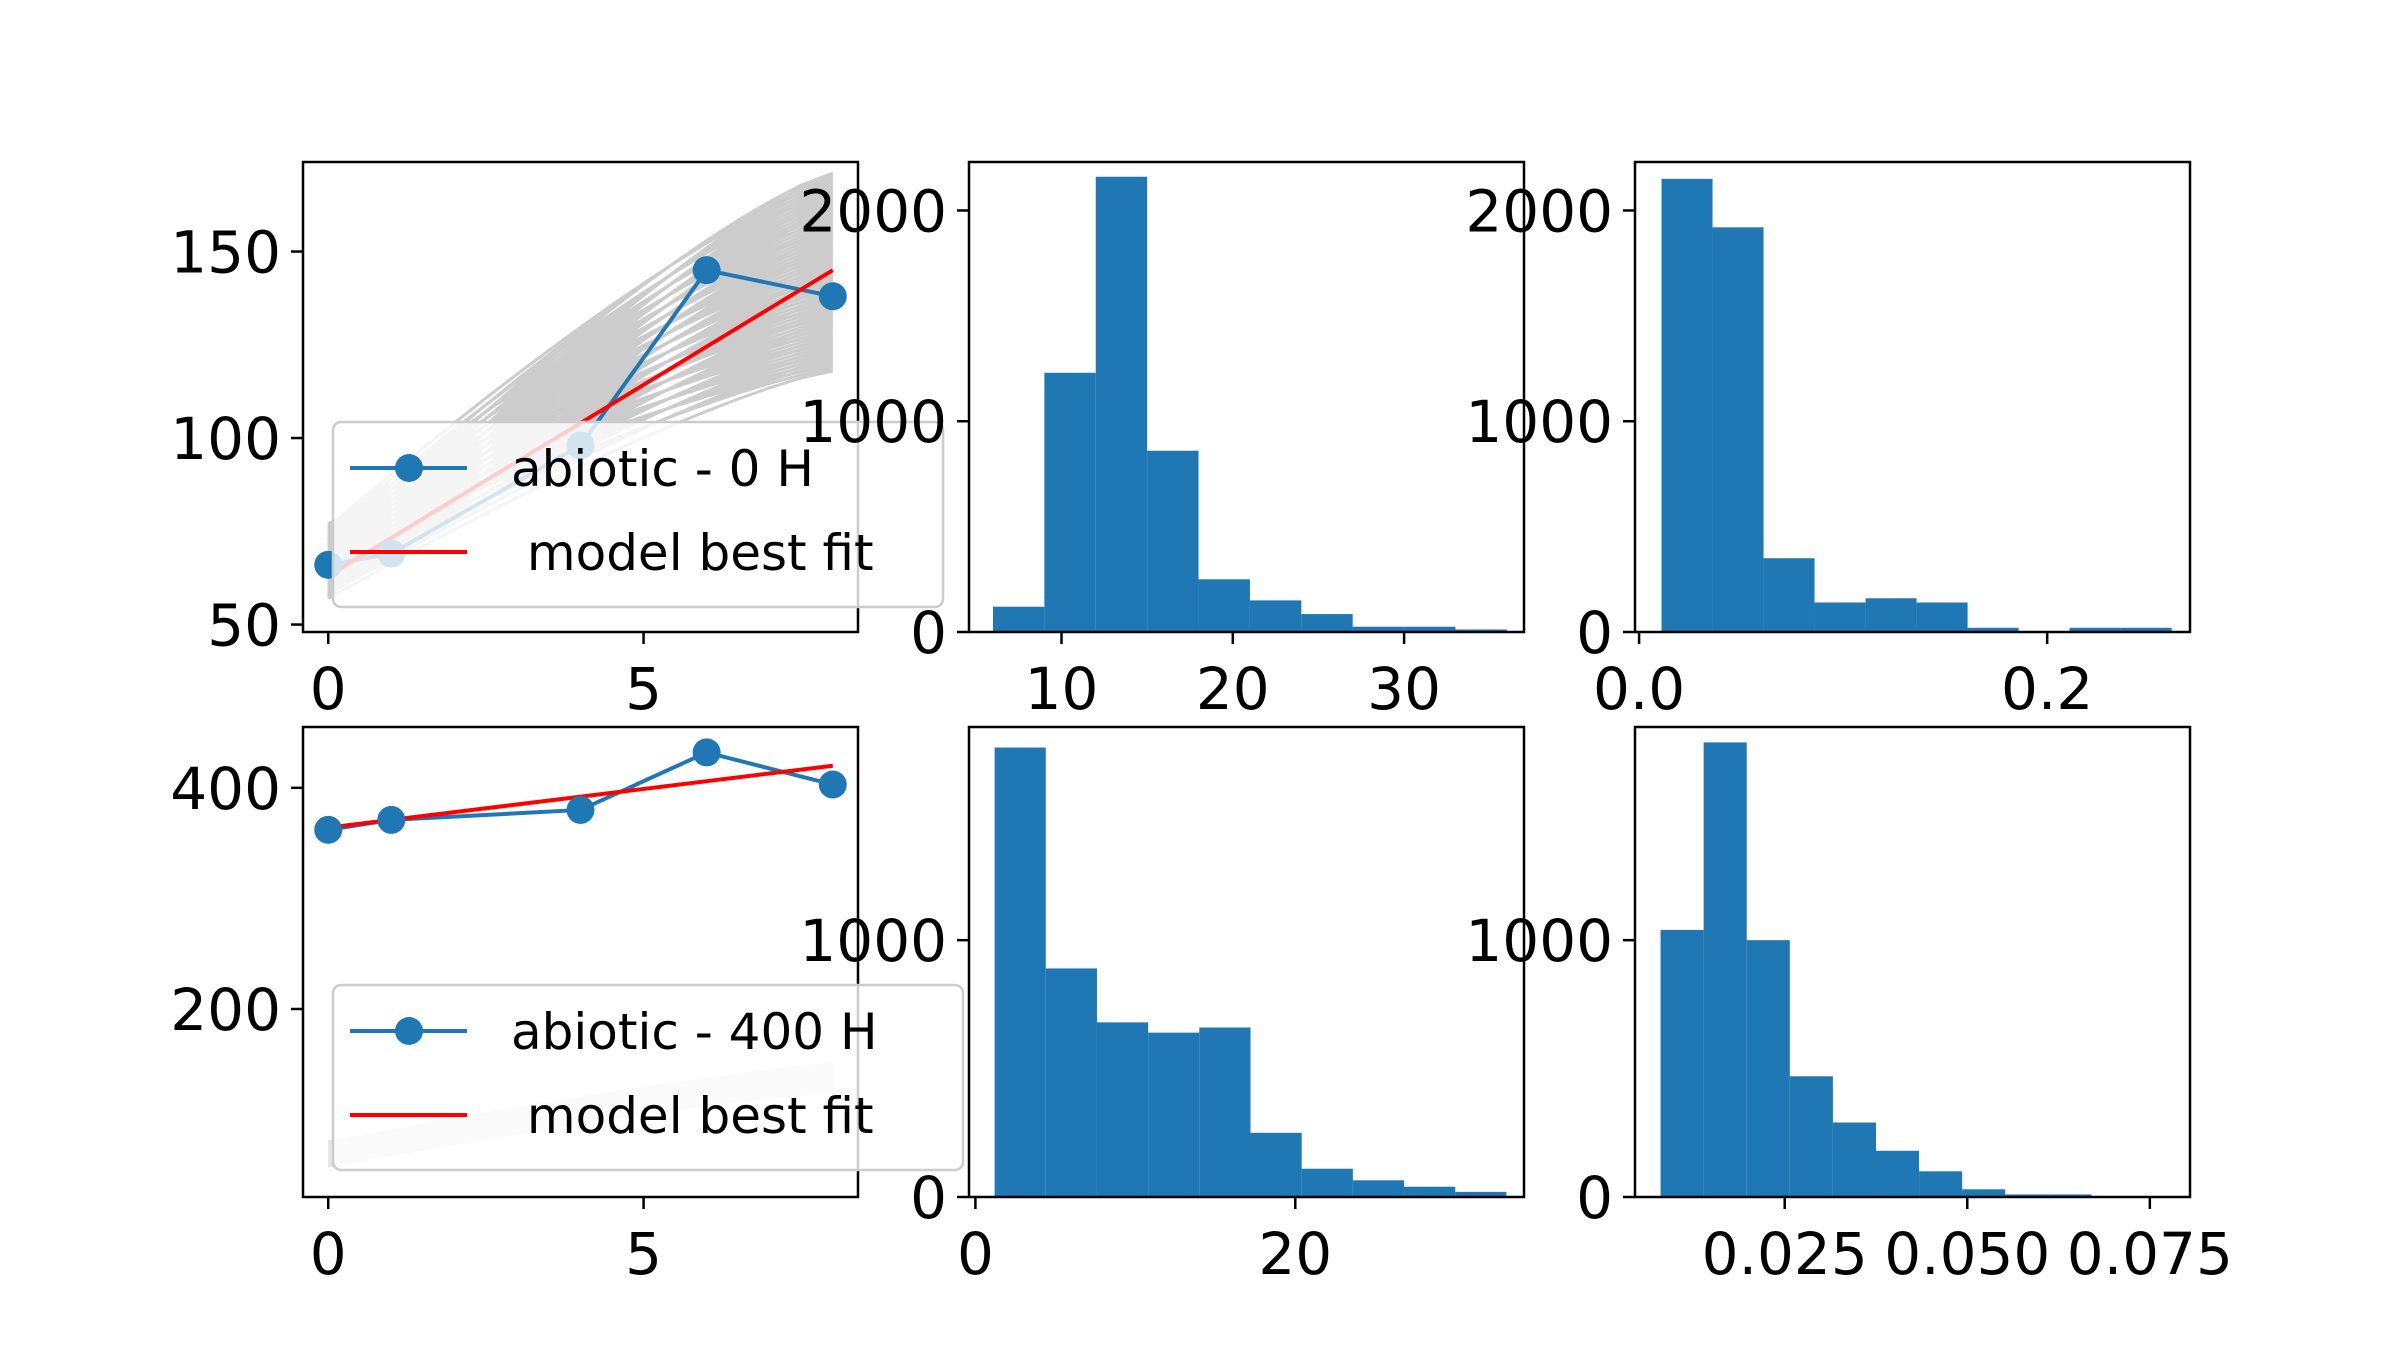 This screenshot has height=1350, width=2400. I want to click on legend-observed-label: abiotic - 400 H, so click(694, 1032).